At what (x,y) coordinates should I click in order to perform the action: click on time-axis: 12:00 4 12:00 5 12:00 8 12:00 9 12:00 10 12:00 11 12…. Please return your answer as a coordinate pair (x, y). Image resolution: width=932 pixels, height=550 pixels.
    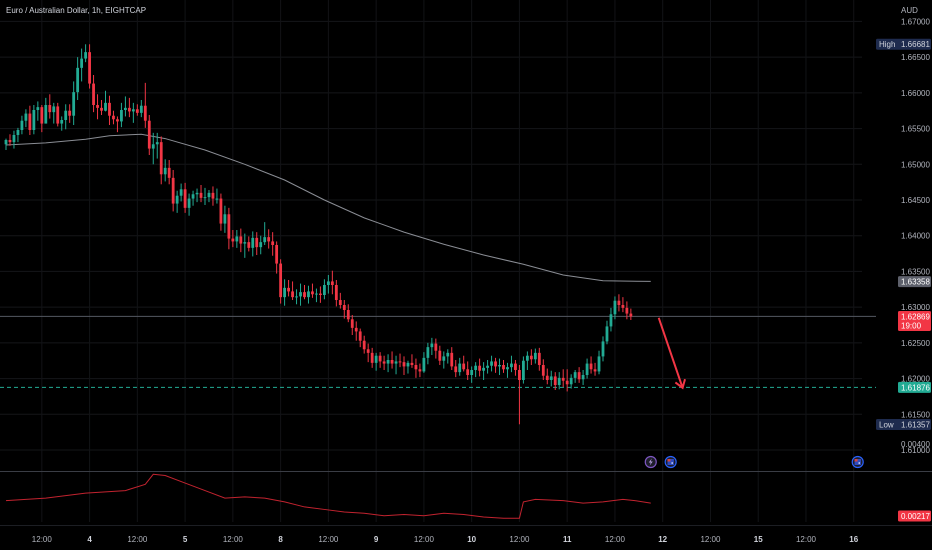
    Looking at the image, I should click on (445, 539).